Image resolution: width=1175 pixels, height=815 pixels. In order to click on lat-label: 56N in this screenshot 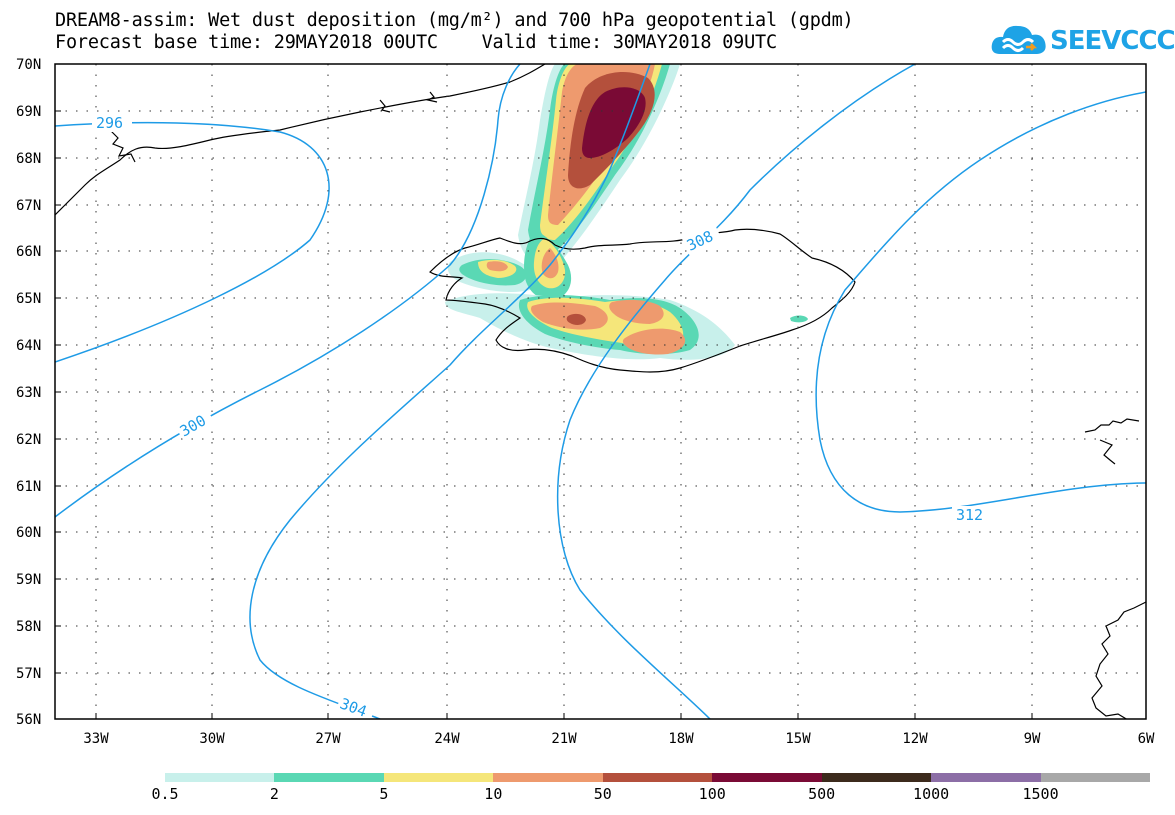, I will do `click(28, 720)`.